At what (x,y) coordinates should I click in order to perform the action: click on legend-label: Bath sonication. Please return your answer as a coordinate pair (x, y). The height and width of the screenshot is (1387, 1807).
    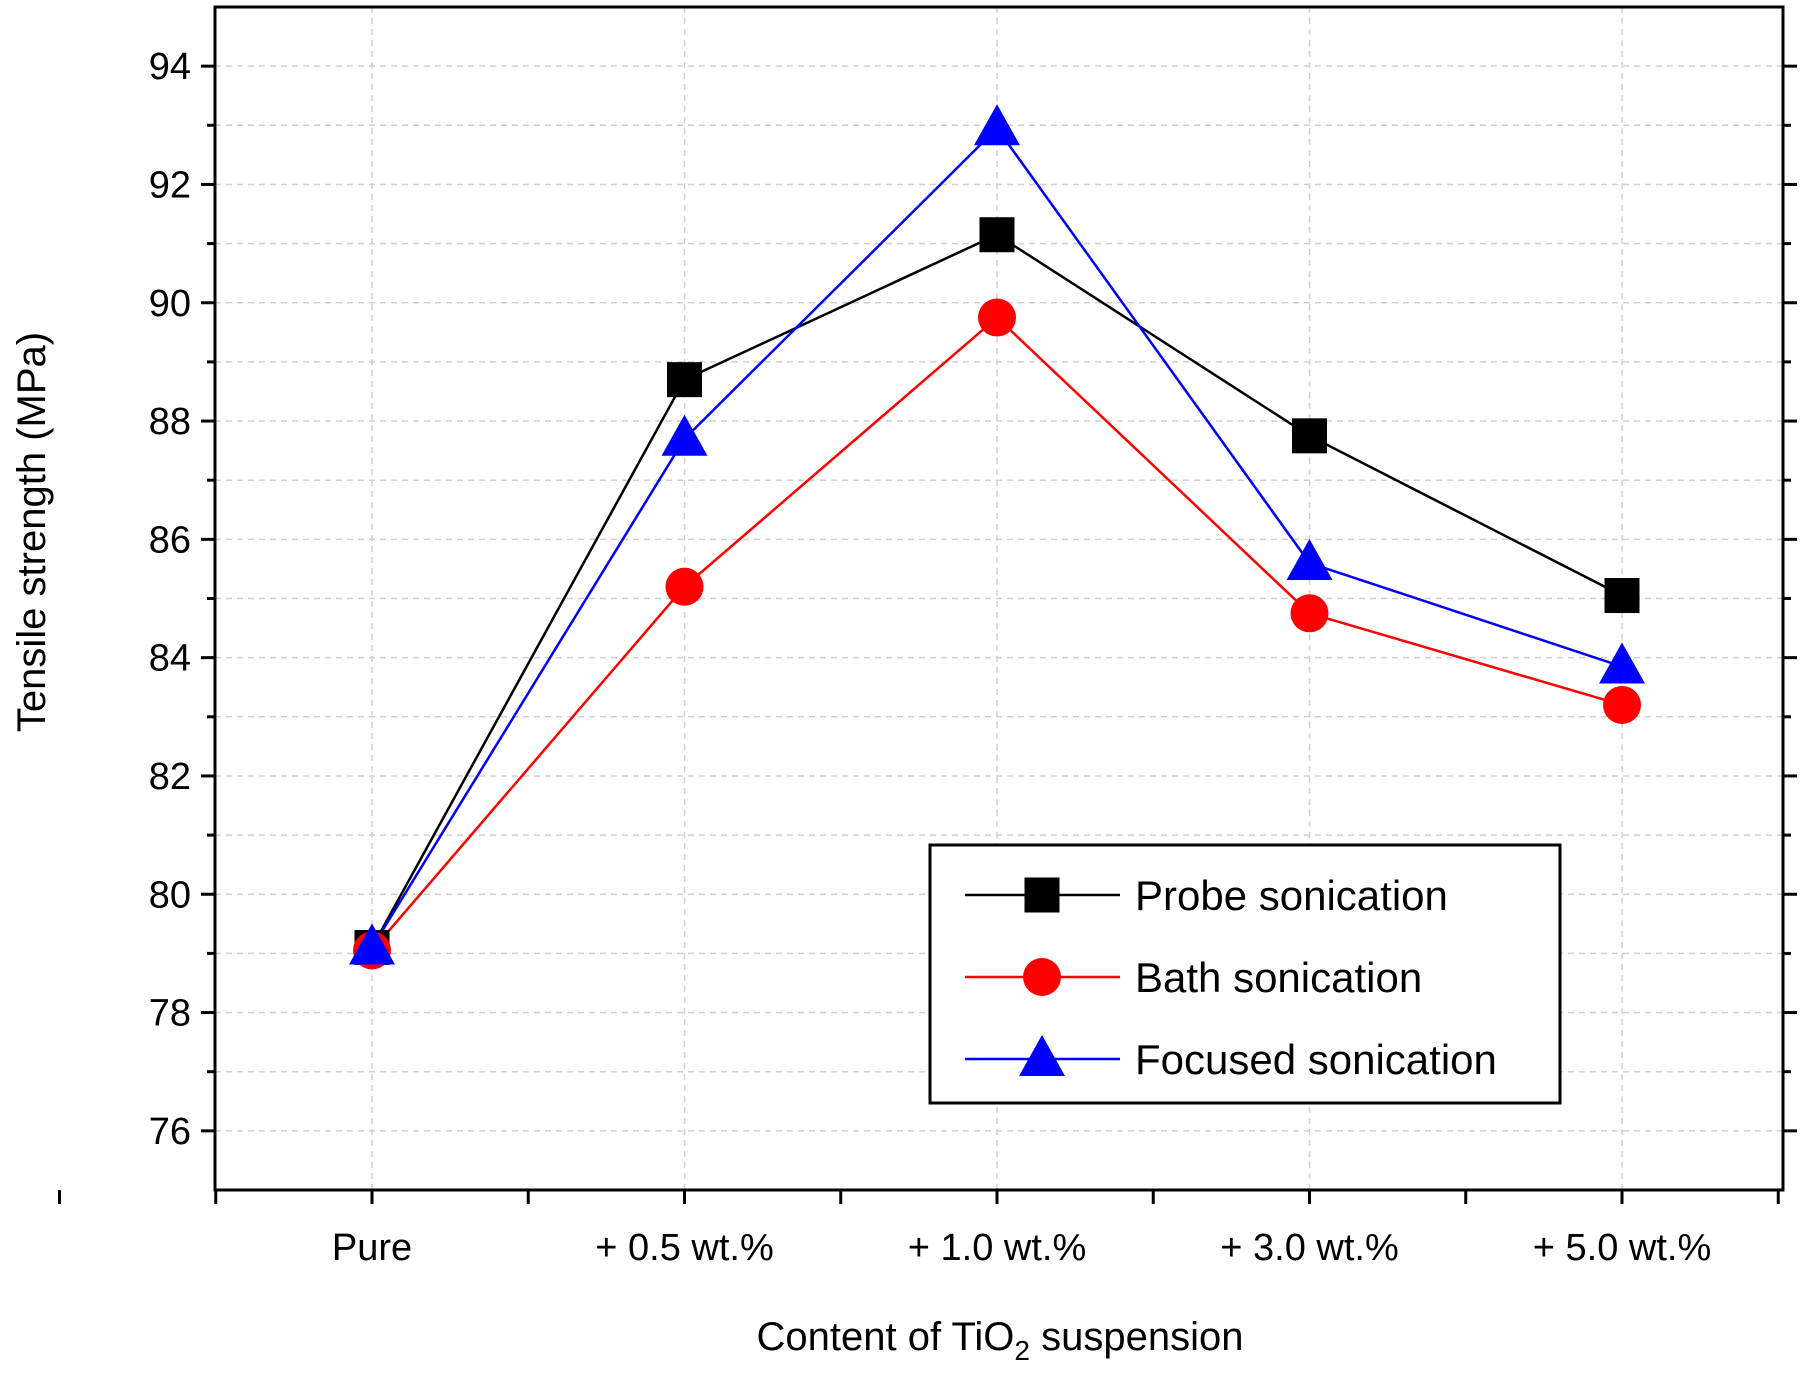
    Looking at the image, I should click on (1278, 977).